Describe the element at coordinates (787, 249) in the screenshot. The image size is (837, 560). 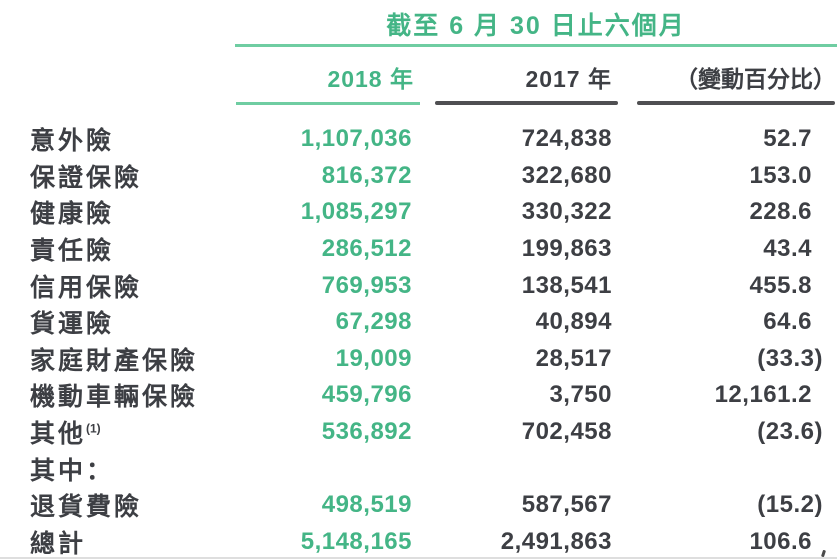
I see `value-change: 43.4` at that location.